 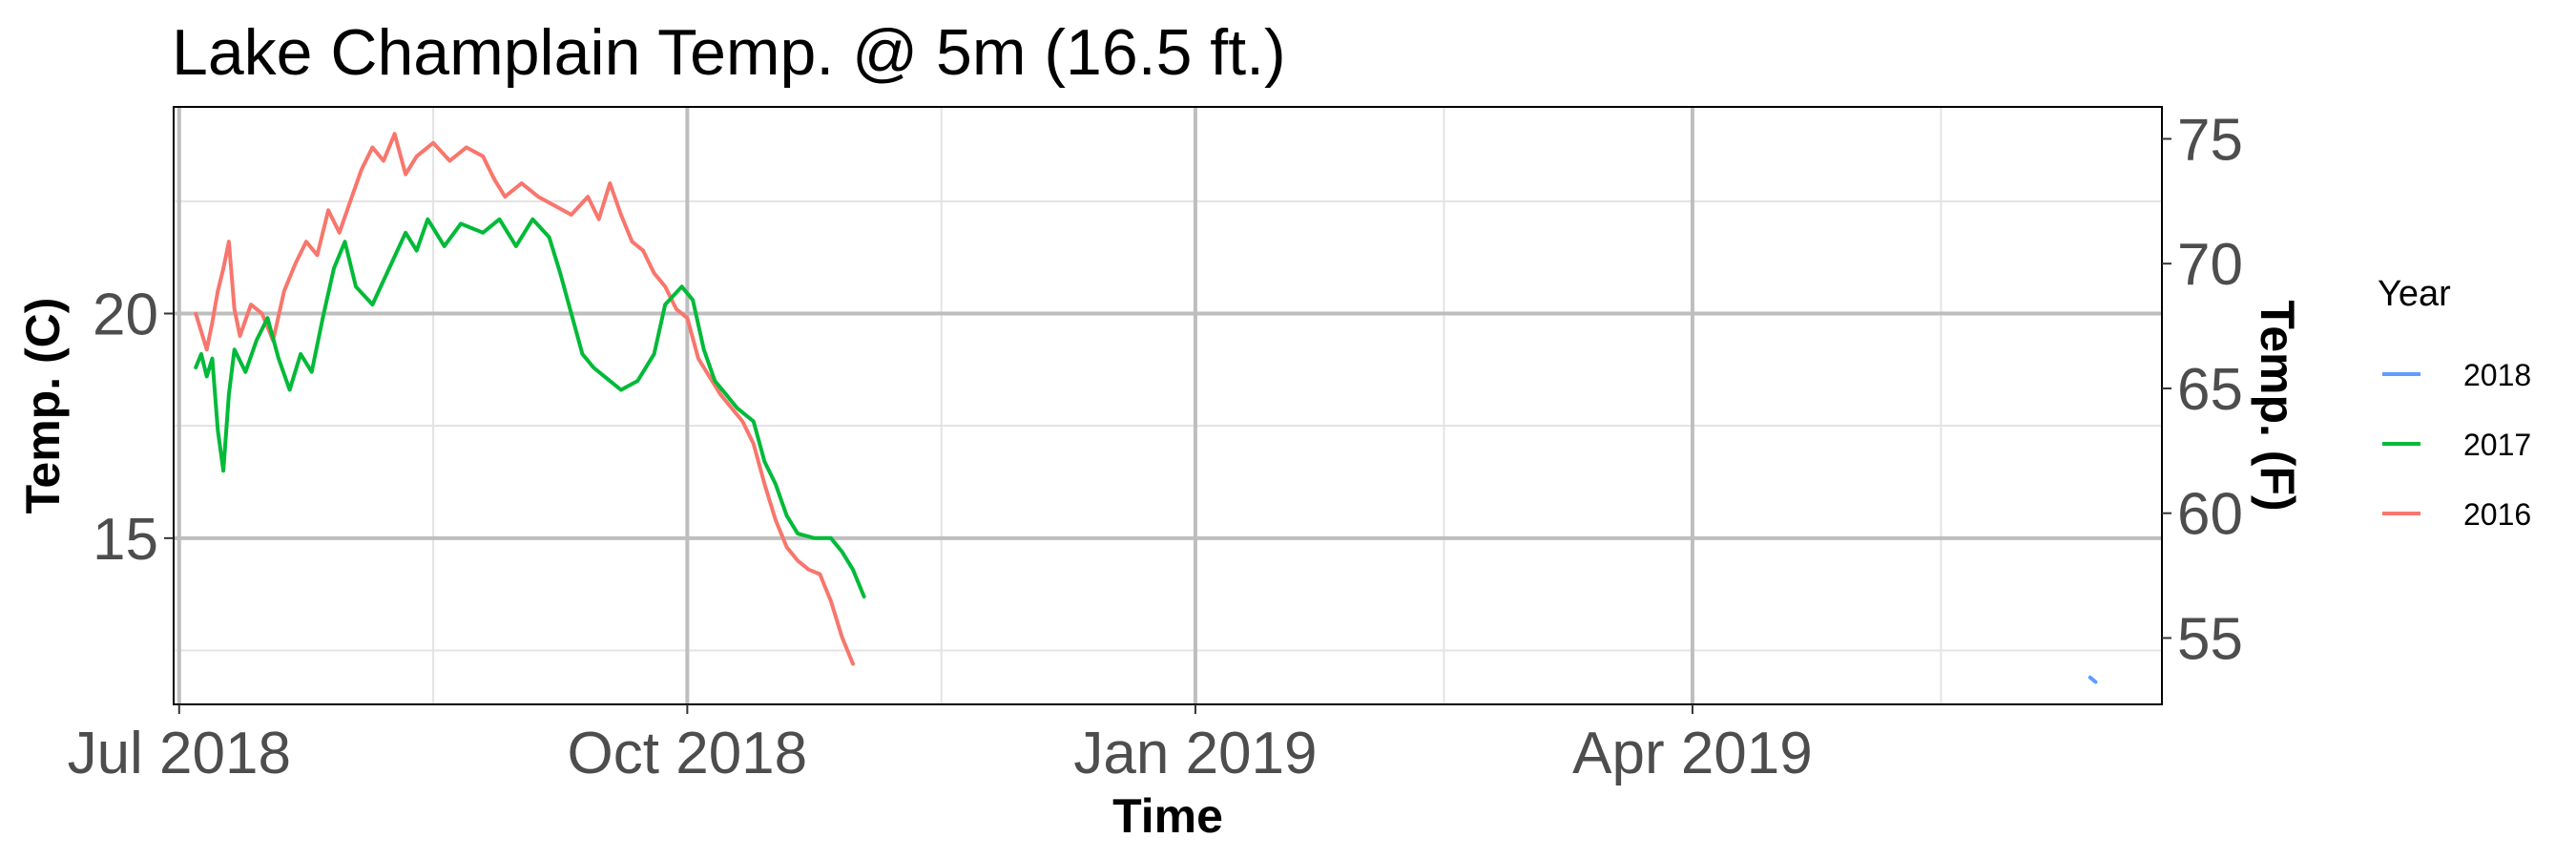 I want to click on y-tick-label-right: 70, so click(x=2210, y=265).